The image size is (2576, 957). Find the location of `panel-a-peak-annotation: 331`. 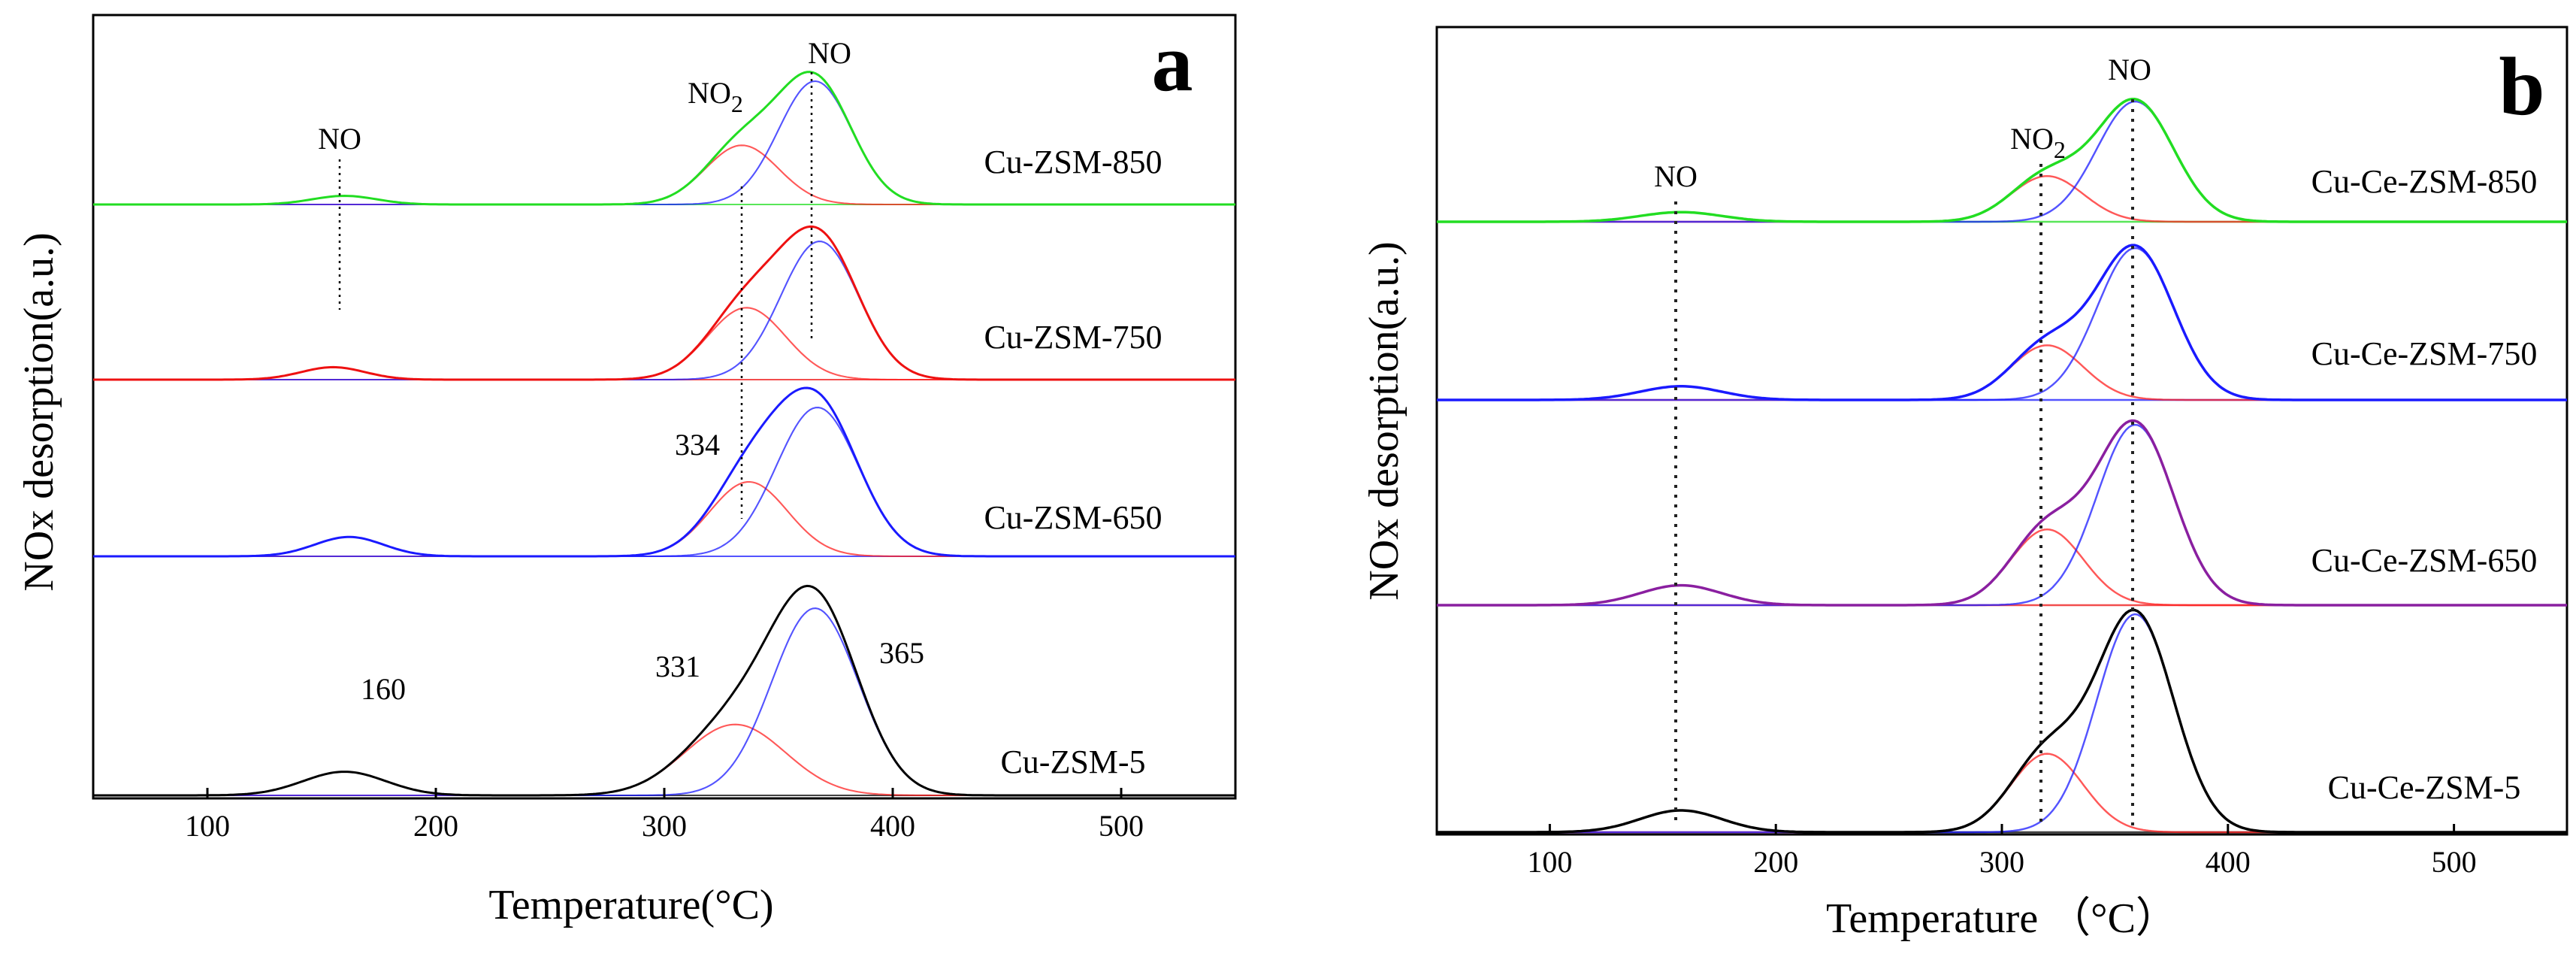

panel-a-peak-annotation: 331 is located at coordinates (677, 666).